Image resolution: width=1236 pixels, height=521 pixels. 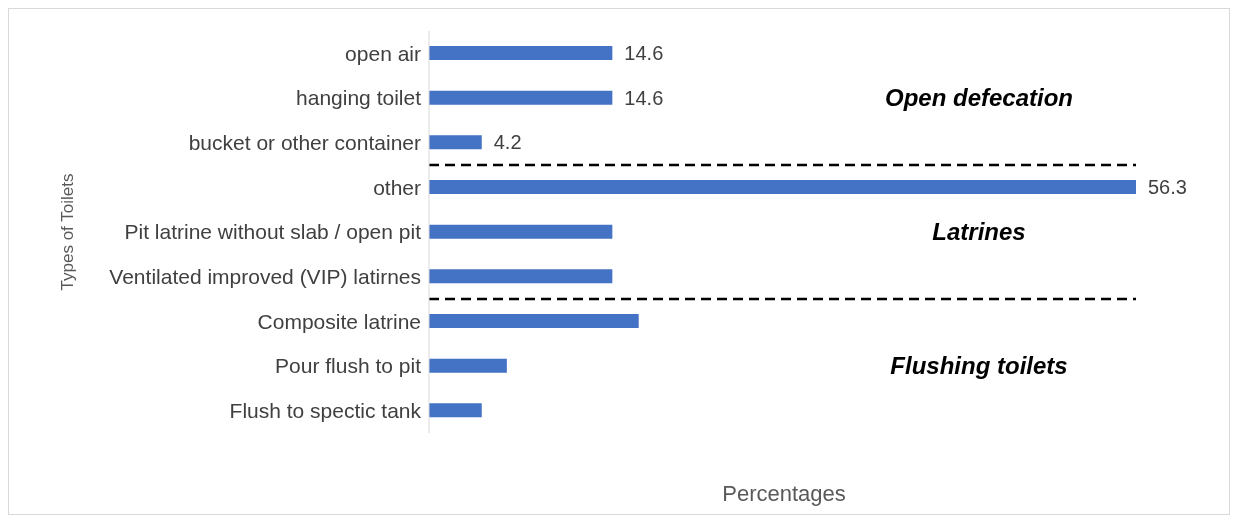 What do you see at coordinates (979, 366) in the screenshot?
I see `annotation: Flushing toilets` at bounding box center [979, 366].